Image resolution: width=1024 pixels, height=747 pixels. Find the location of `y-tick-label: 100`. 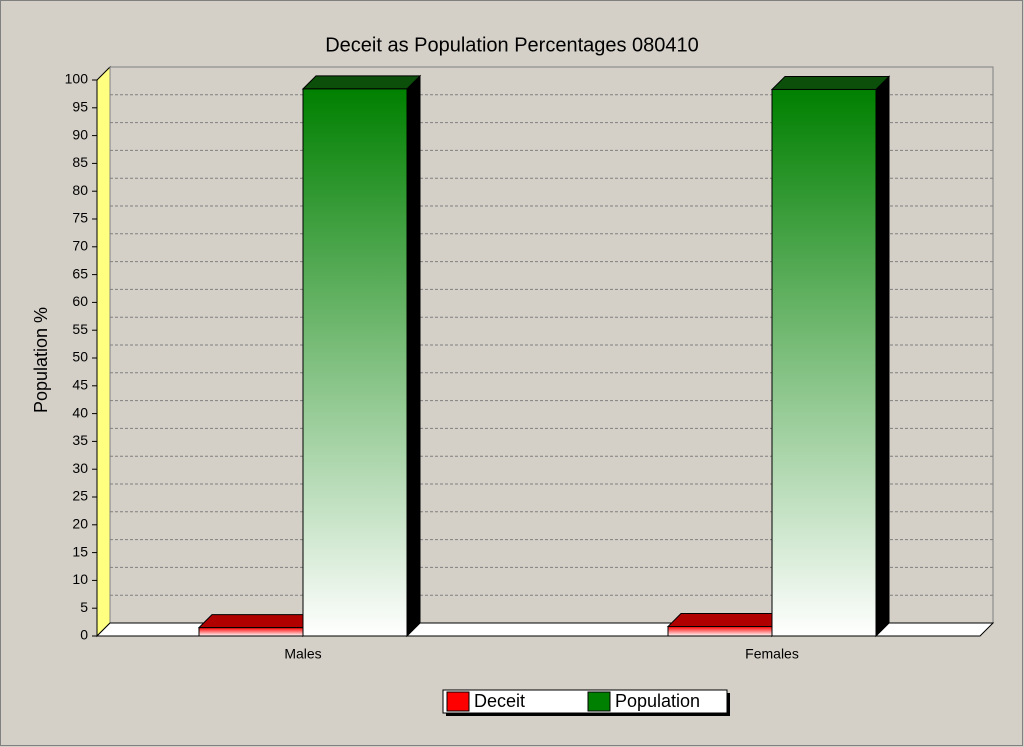

y-tick-label: 100 is located at coordinates (77, 79).